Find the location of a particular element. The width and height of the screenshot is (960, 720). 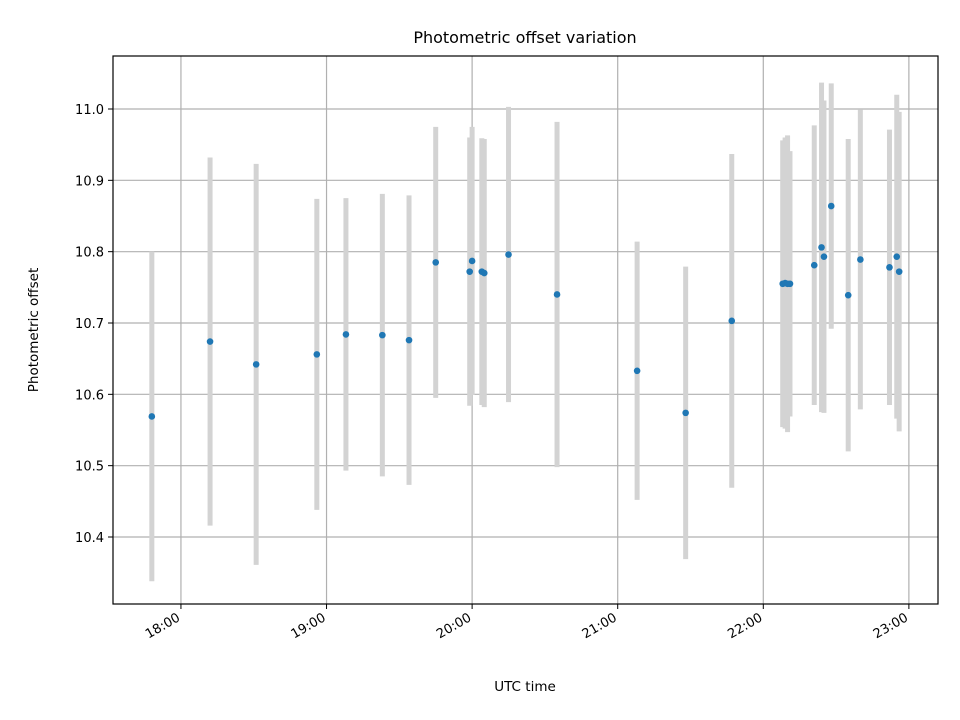

y-tick-label: 10.9 is located at coordinates (89, 181).